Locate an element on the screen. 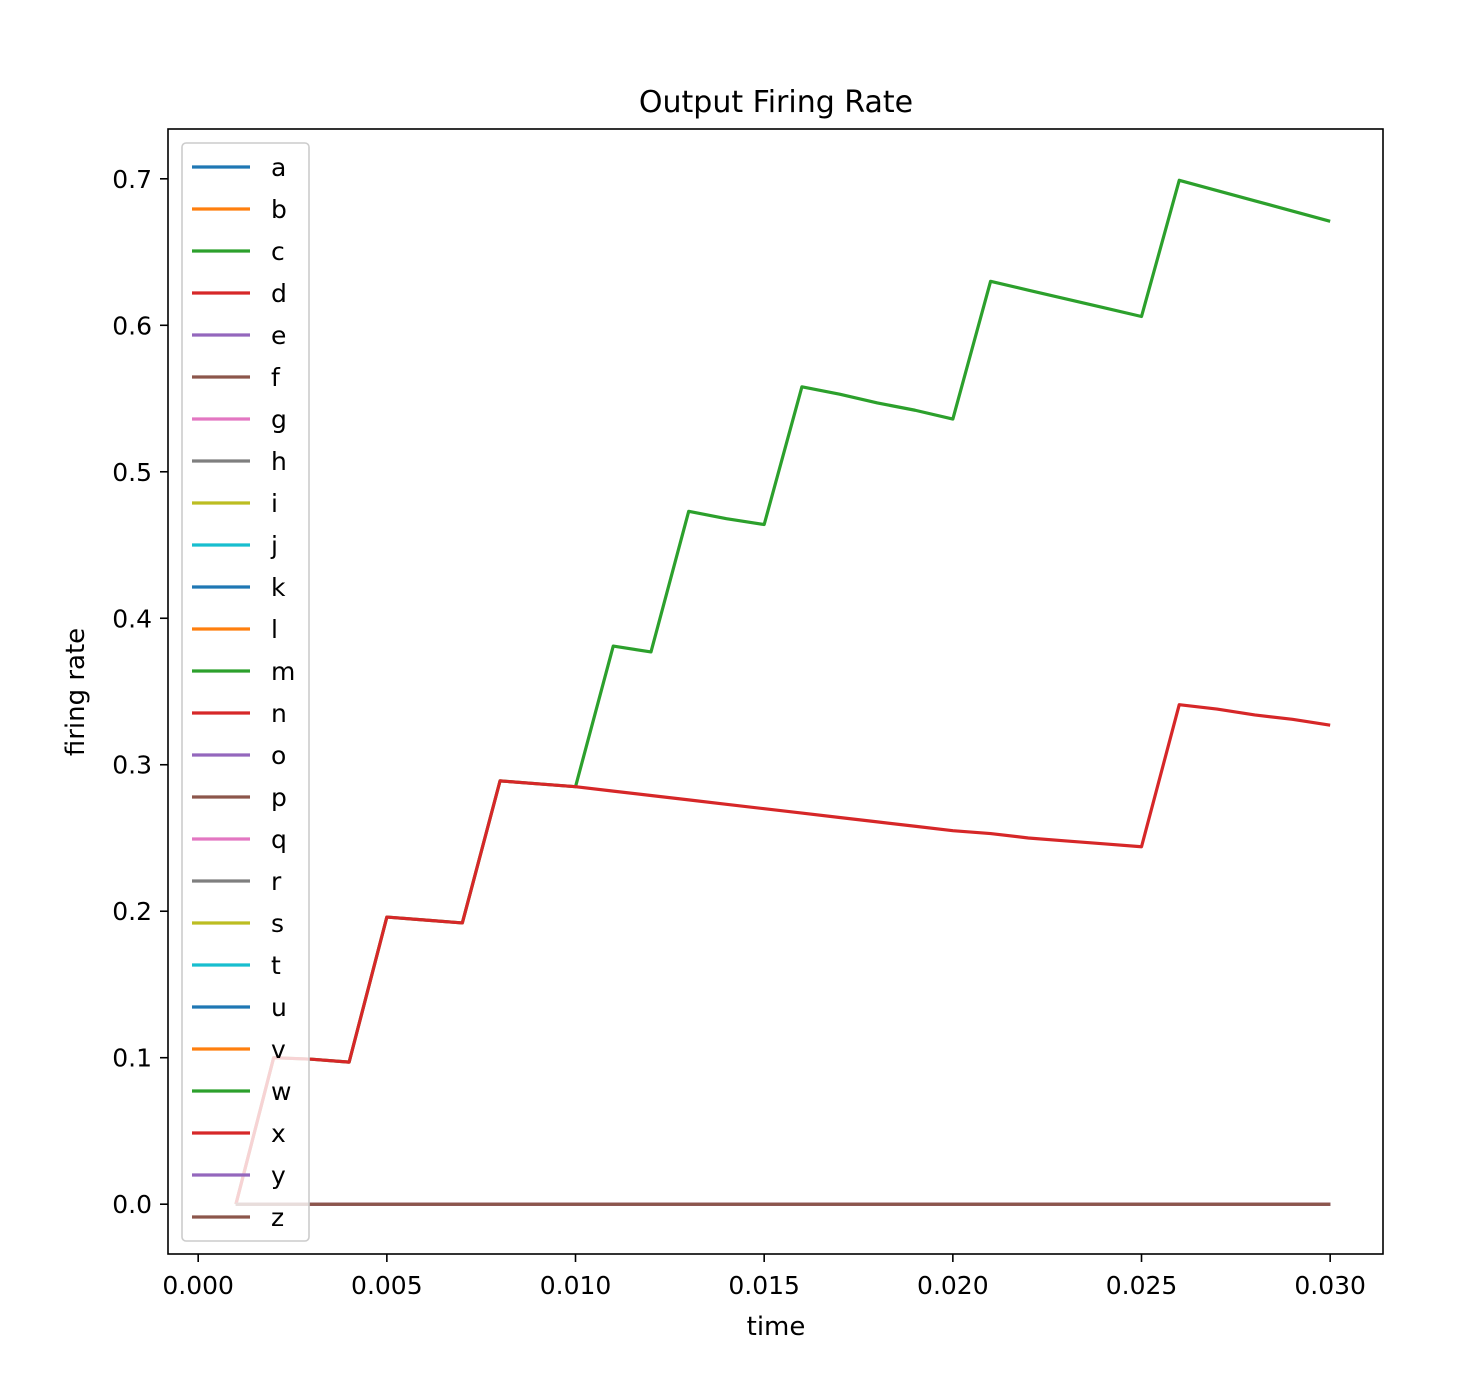  x-axis-label: time is located at coordinates (776, 1327).